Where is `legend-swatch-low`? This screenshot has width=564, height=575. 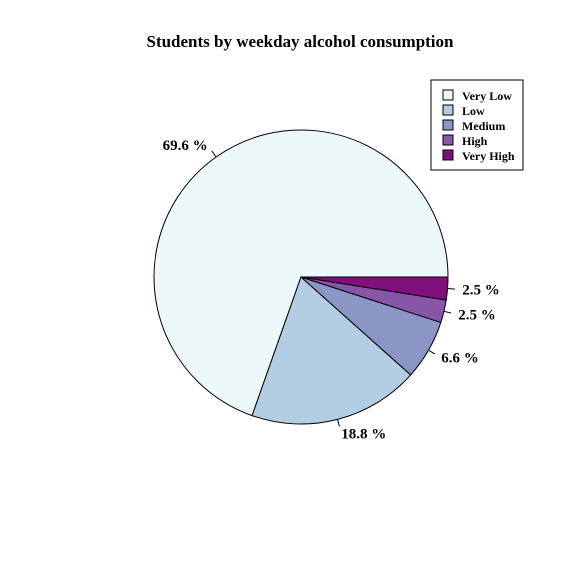
legend-swatch-low is located at coordinates (448, 110).